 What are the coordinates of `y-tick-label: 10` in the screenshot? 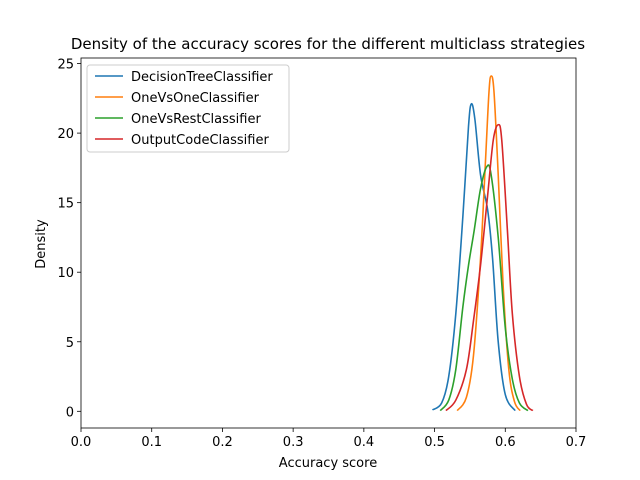 It's located at (65, 273).